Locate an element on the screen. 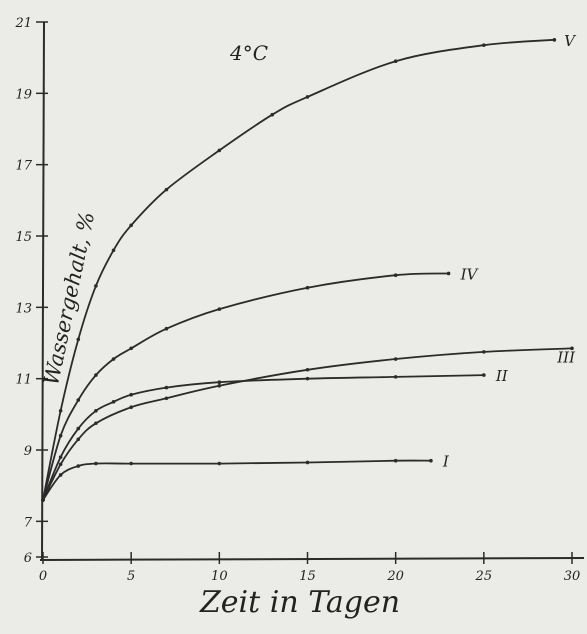  series-label: IV is located at coordinates (470, 274).